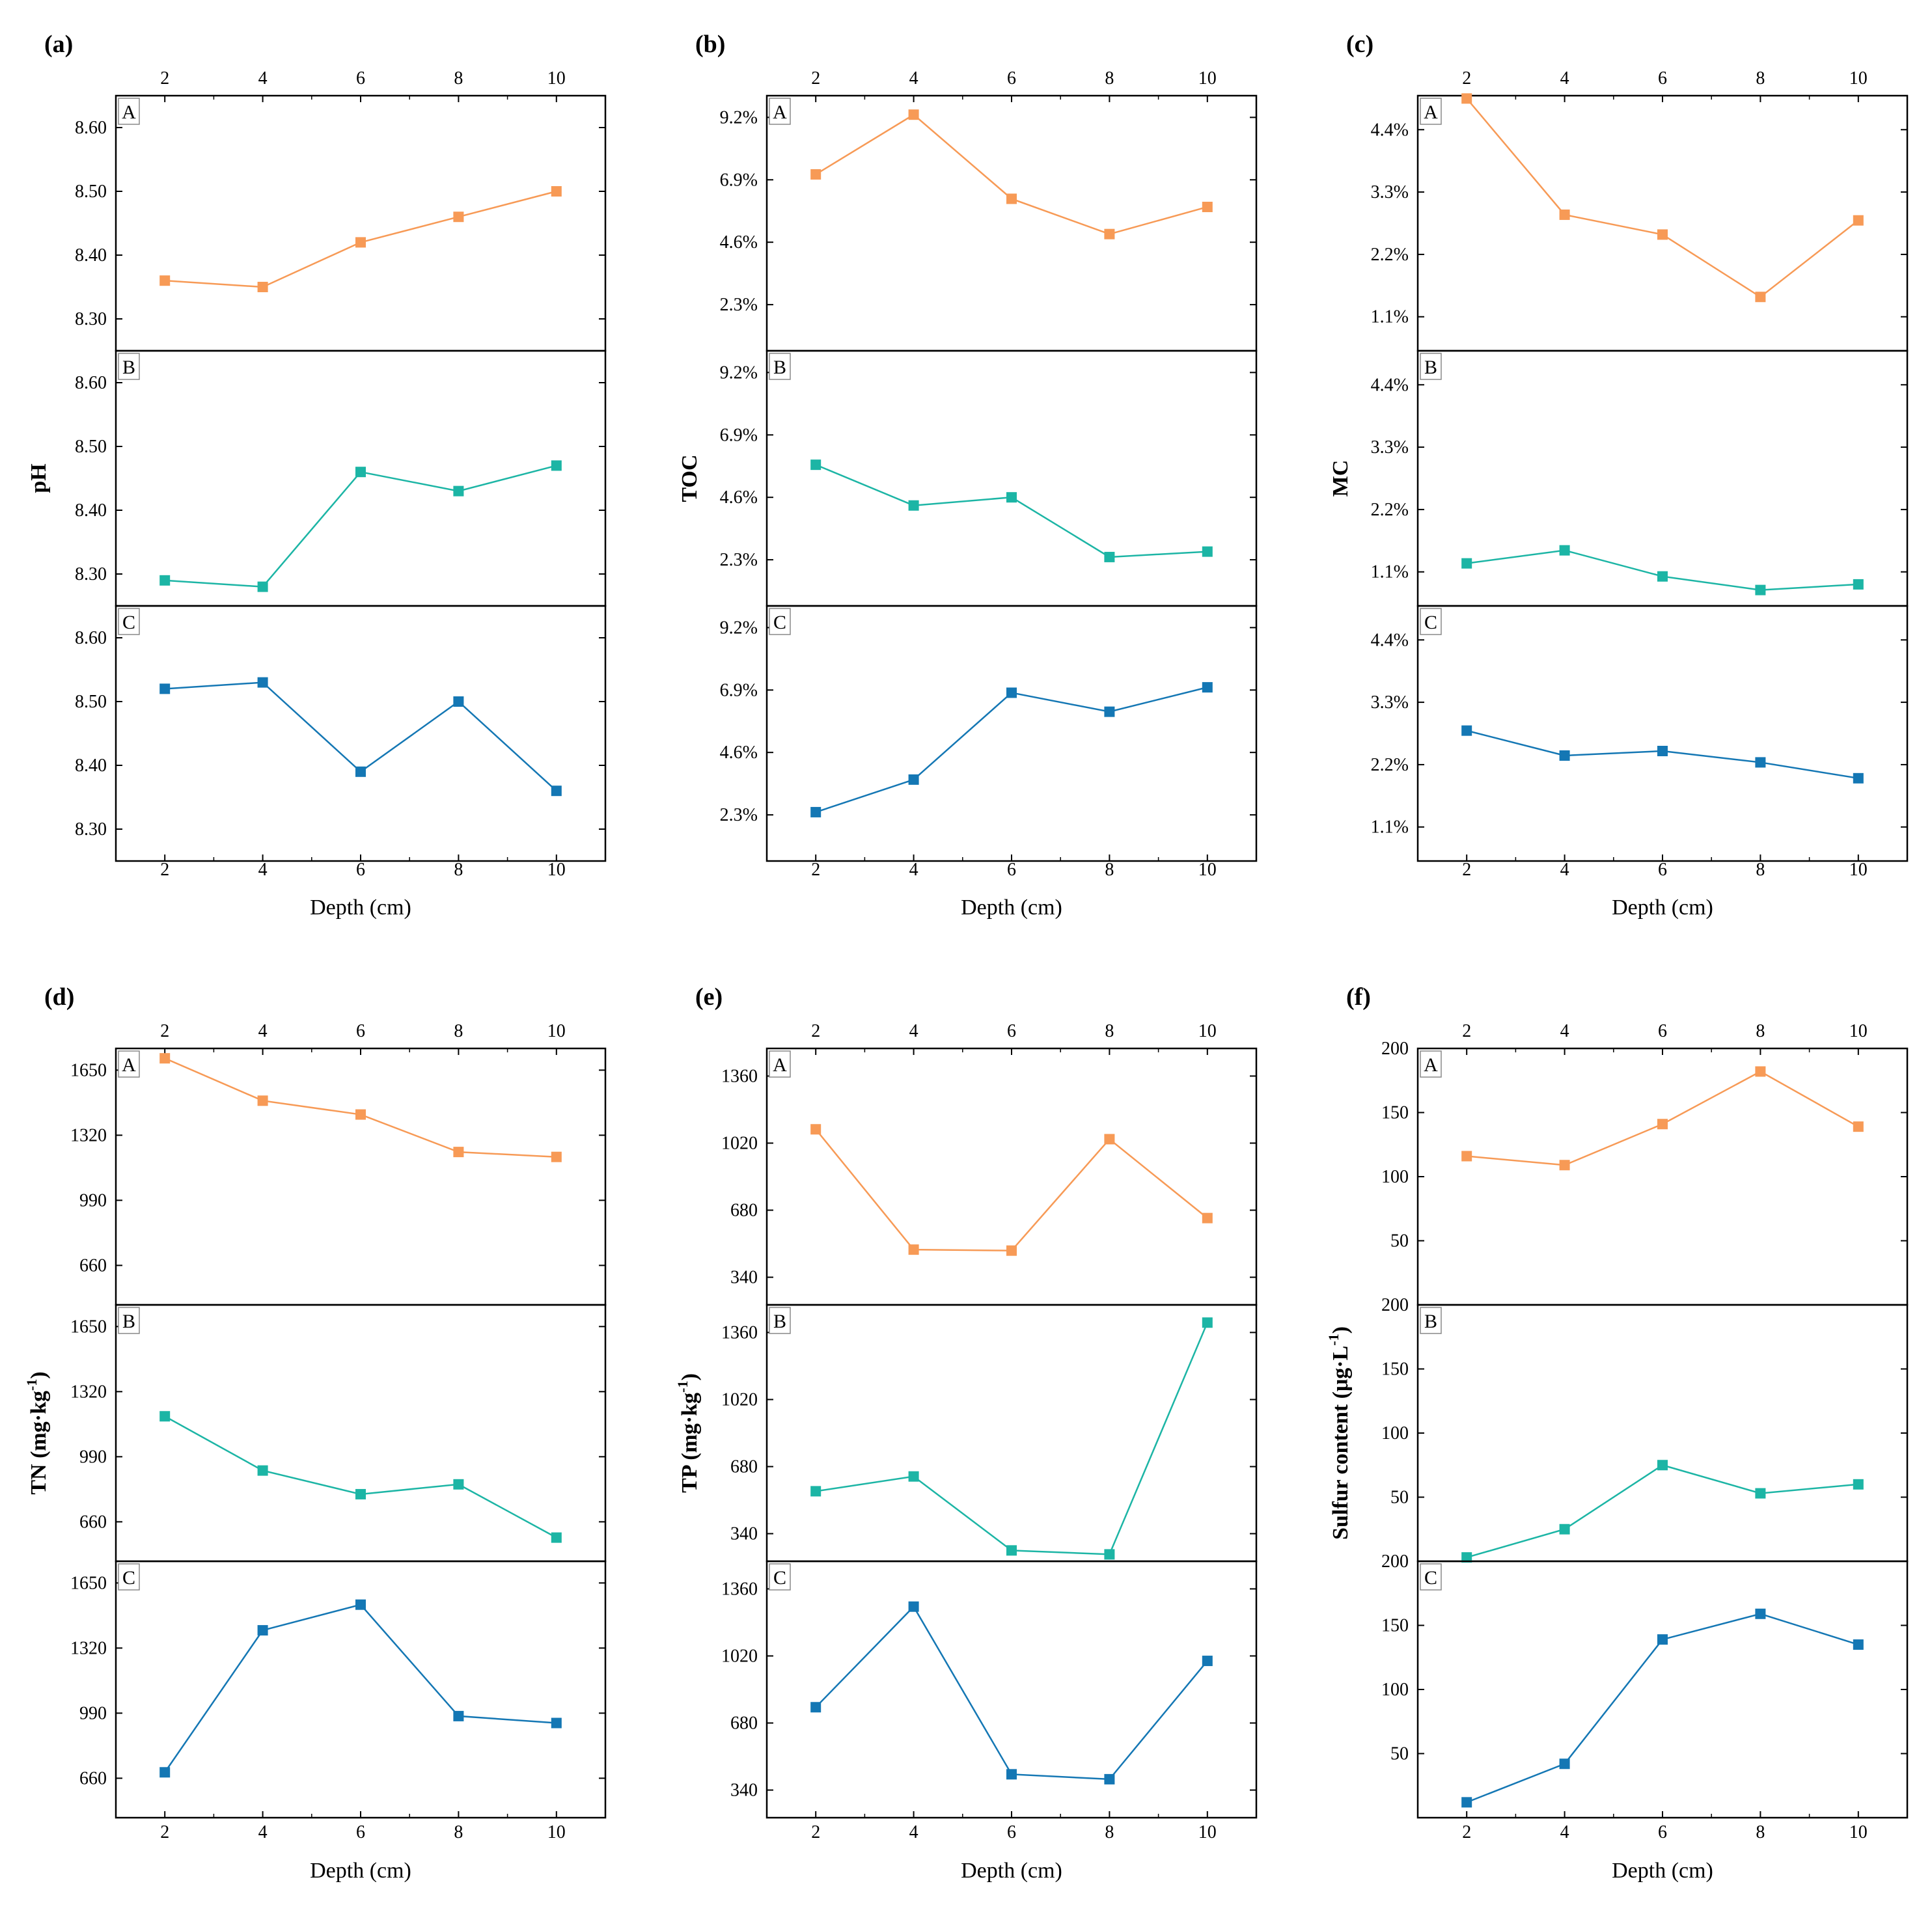  What do you see at coordinates (91, 702) in the screenshot?
I see `y-tick-label: 8.50` at bounding box center [91, 702].